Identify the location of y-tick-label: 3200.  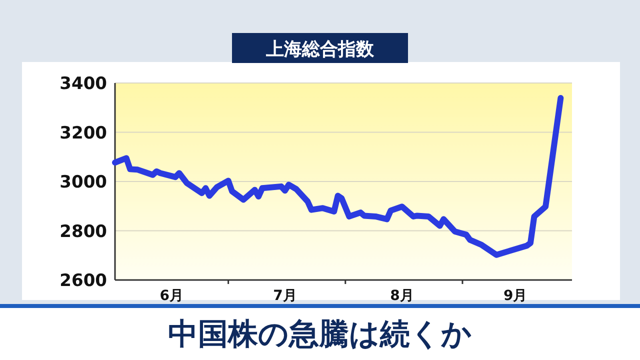
(84, 133).